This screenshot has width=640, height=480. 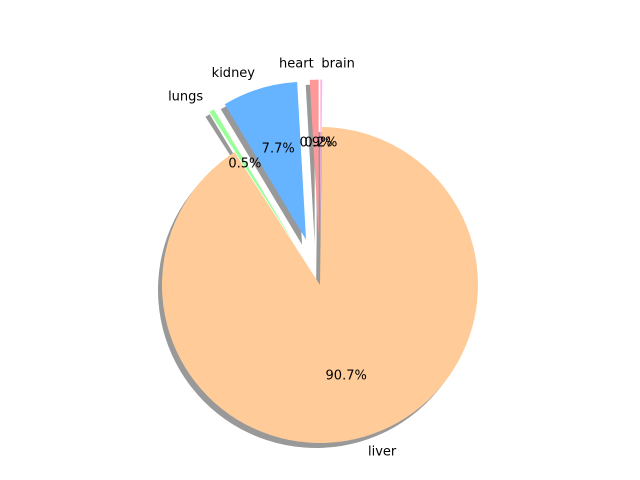 What do you see at coordinates (278, 149) in the screenshot?
I see `slice-value-label-kidney: 7.7%` at bounding box center [278, 149].